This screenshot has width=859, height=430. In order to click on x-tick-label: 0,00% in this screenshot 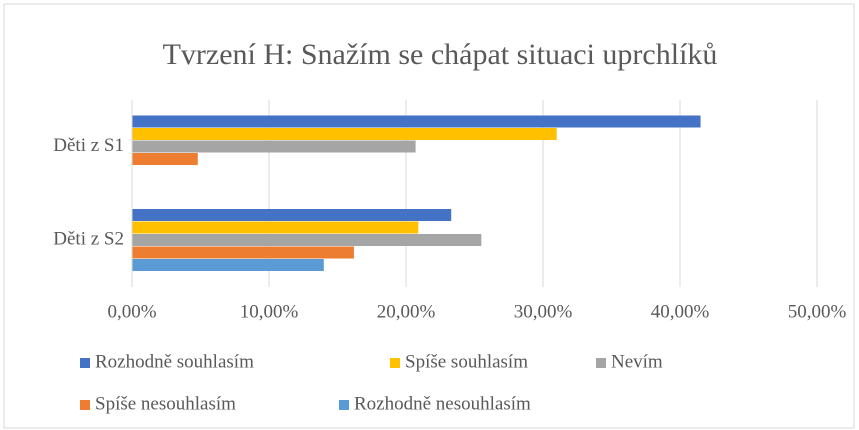, I will do `click(131, 311)`.